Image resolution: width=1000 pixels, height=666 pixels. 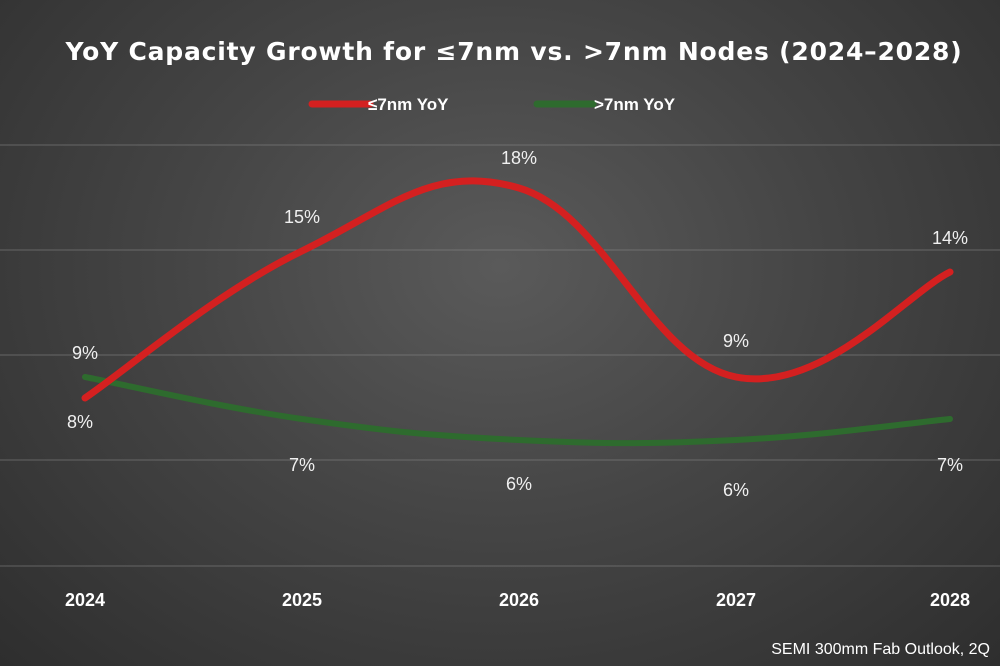 I want to click on data-label-le7nm: 14%, so click(x=950, y=238).